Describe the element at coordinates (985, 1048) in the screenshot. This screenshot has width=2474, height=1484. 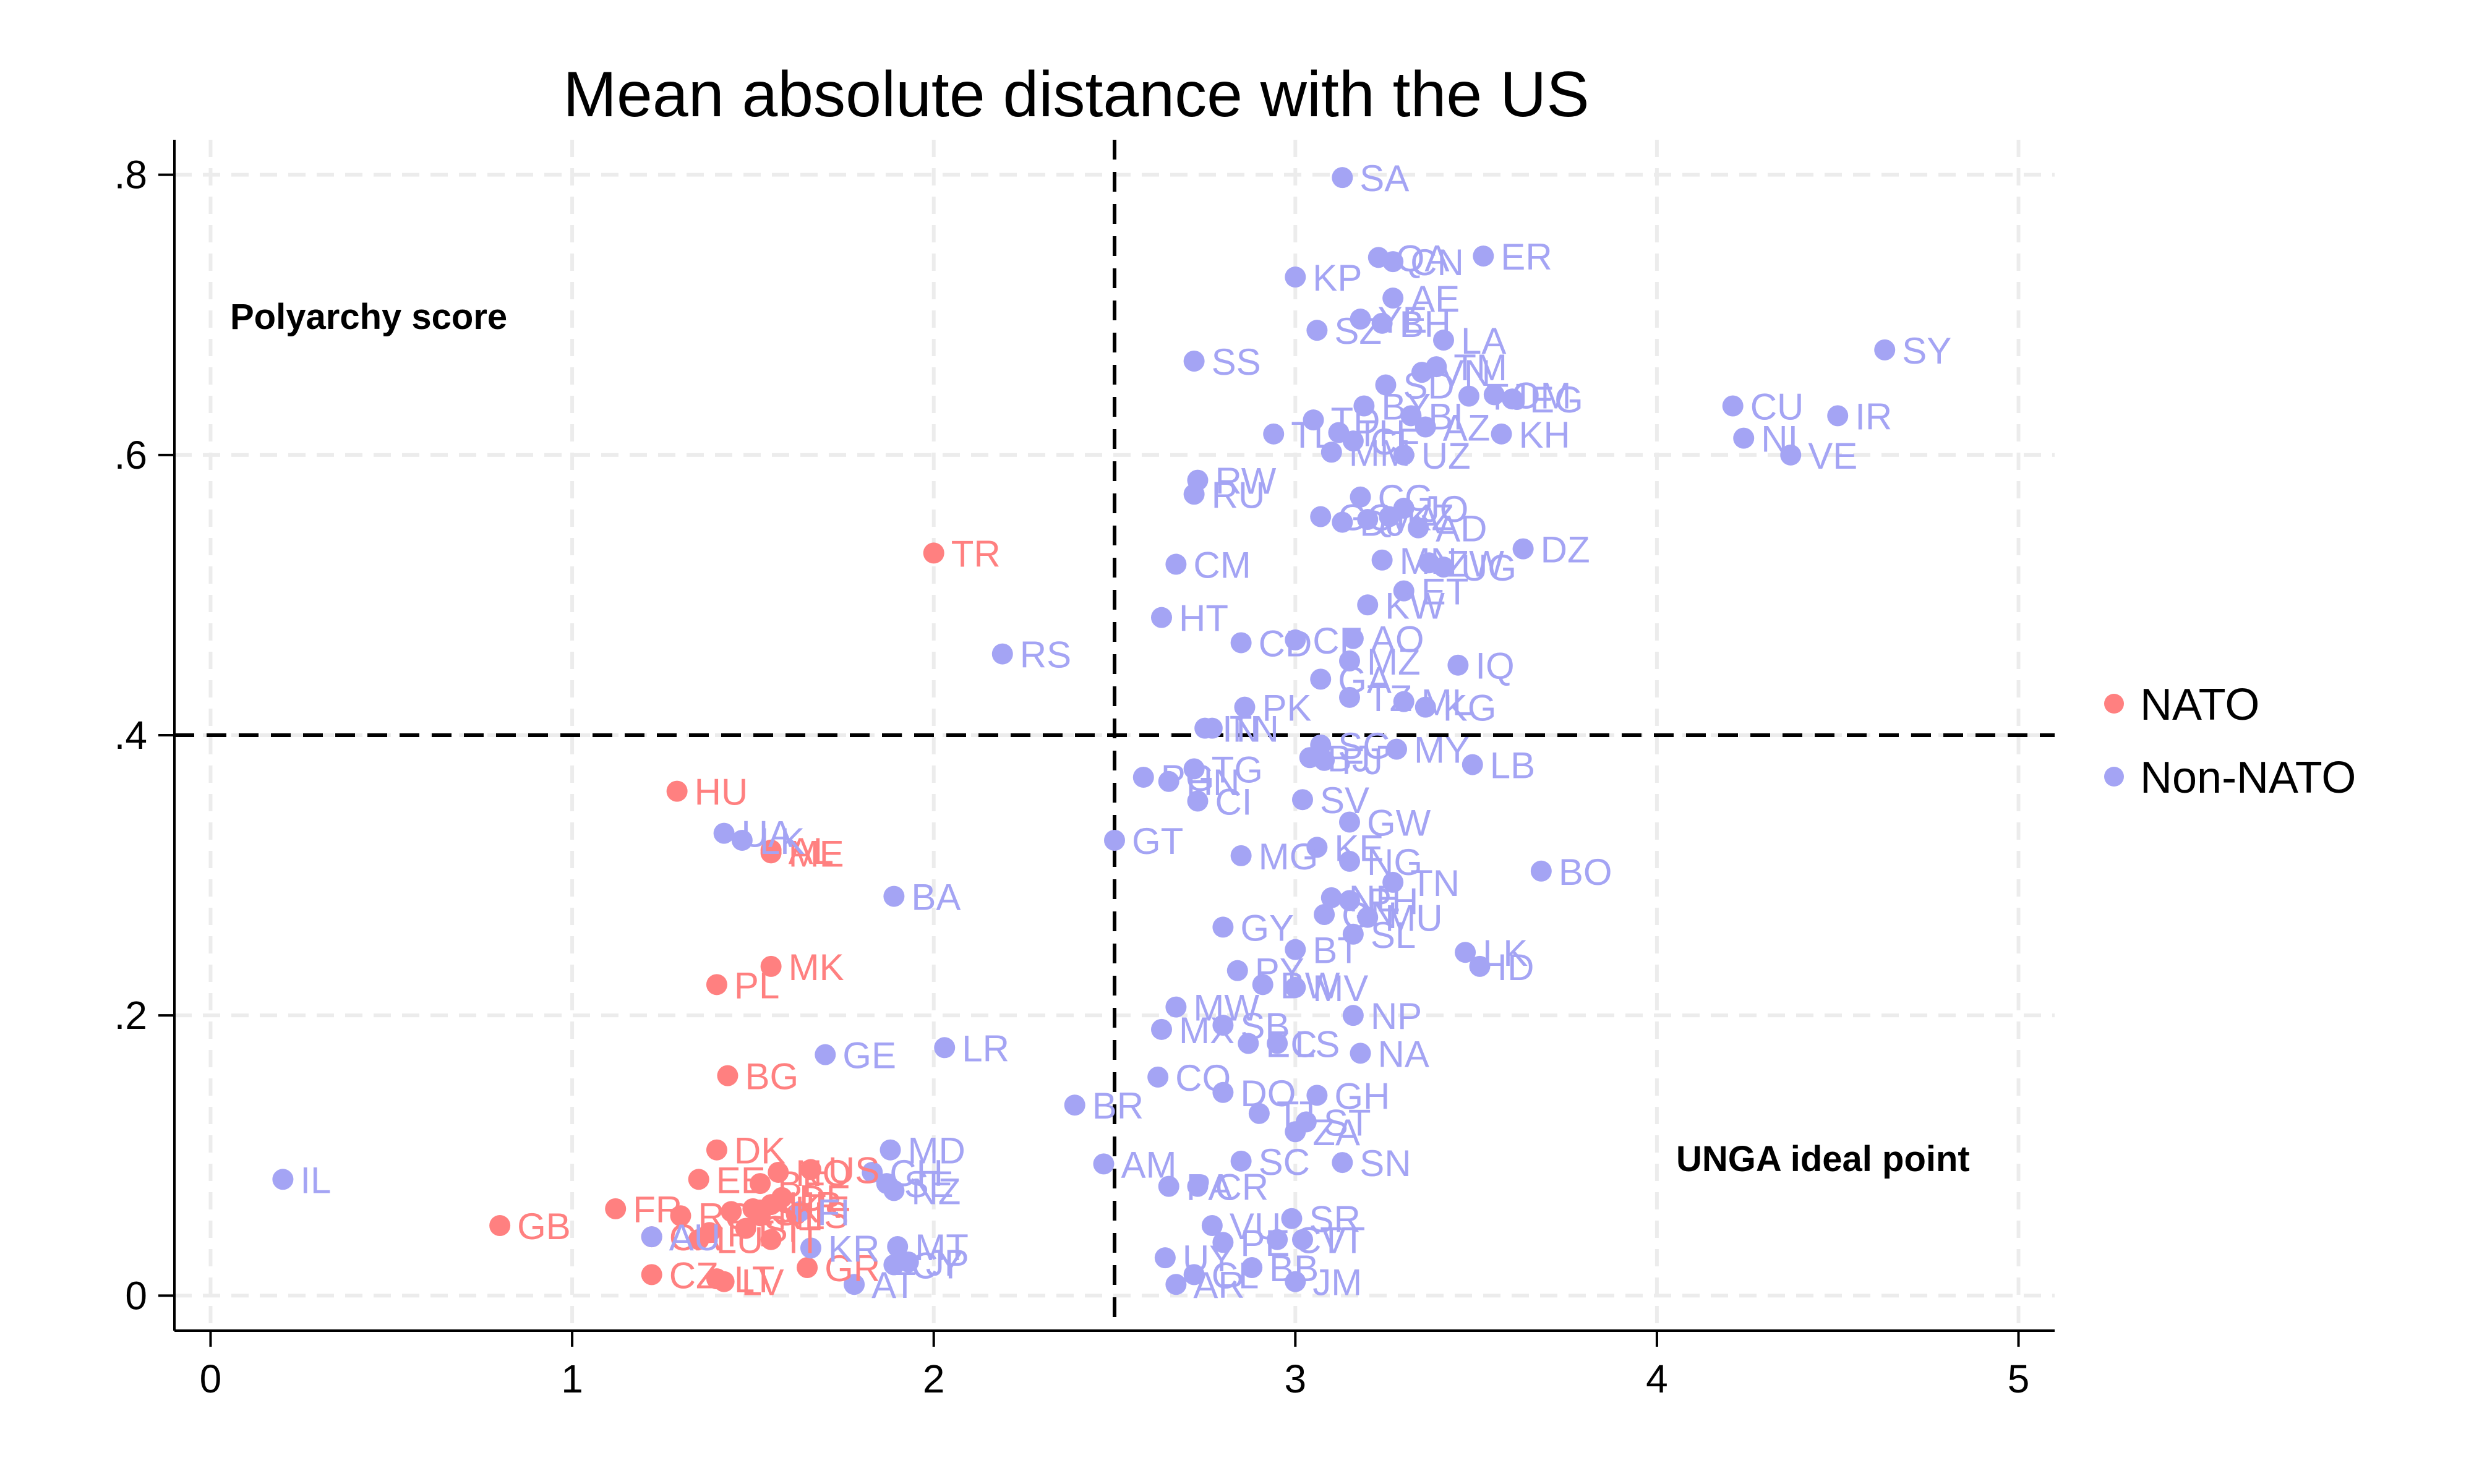
I see `point-label-lr: LR` at that location.